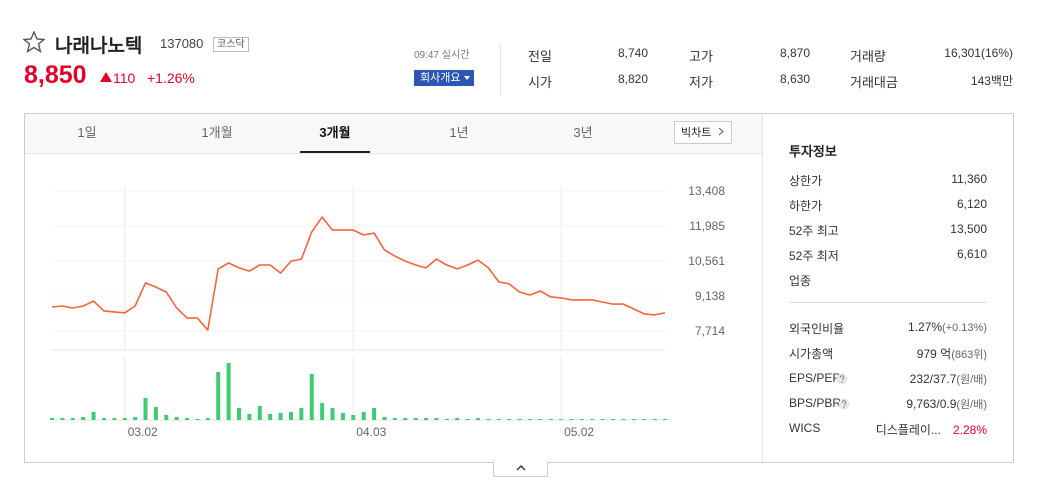  I want to click on separator, so click(888, 302).